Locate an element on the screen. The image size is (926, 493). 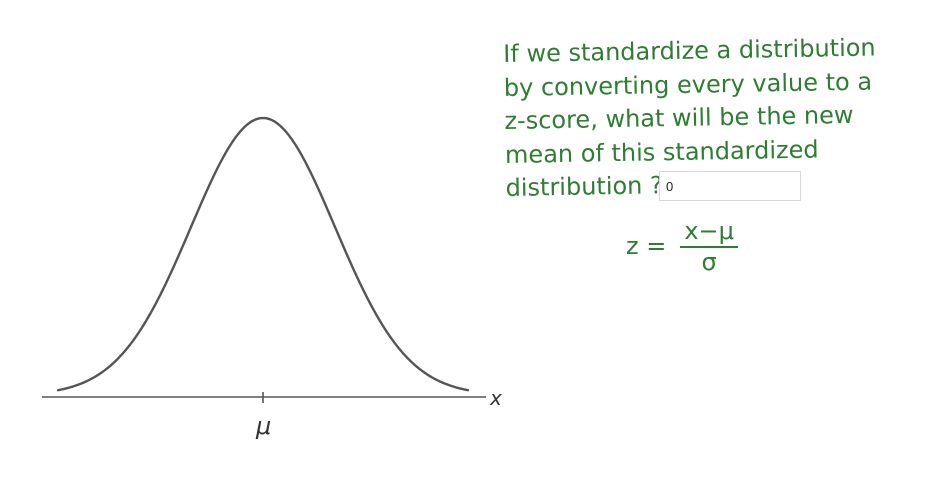
z-score-formula: z = x−μ σ is located at coordinates (682, 246).